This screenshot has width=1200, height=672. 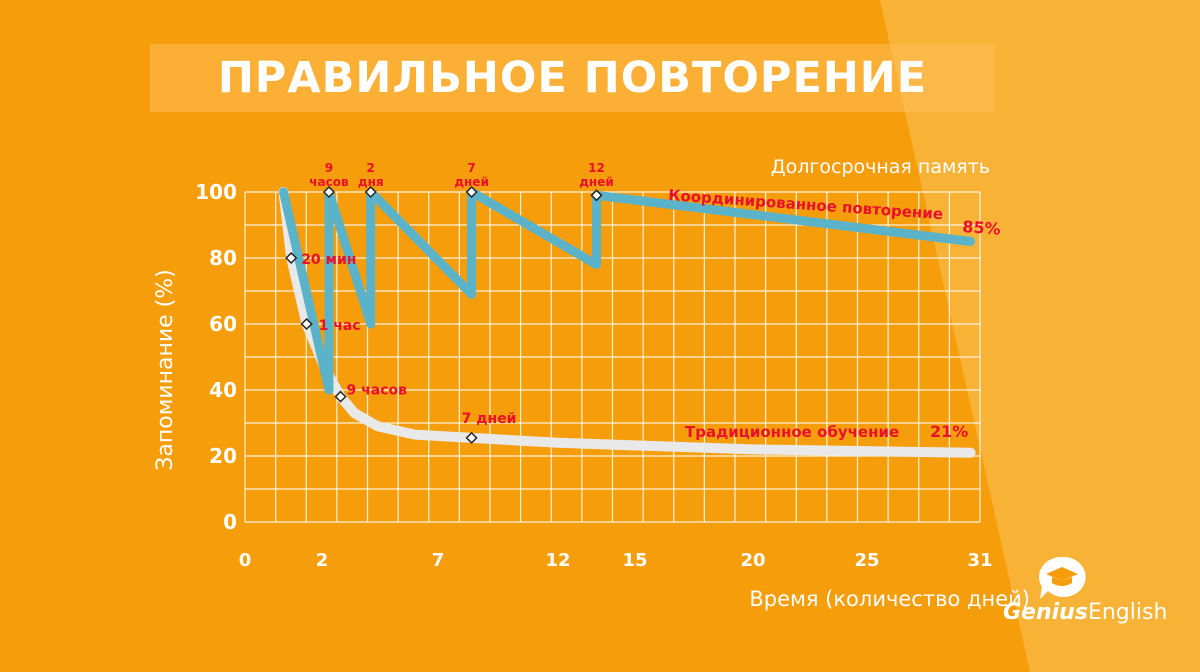 What do you see at coordinates (634, 560) in the screenshot?
I see `x-tick-label: 15` at bounding box center [634, 560].